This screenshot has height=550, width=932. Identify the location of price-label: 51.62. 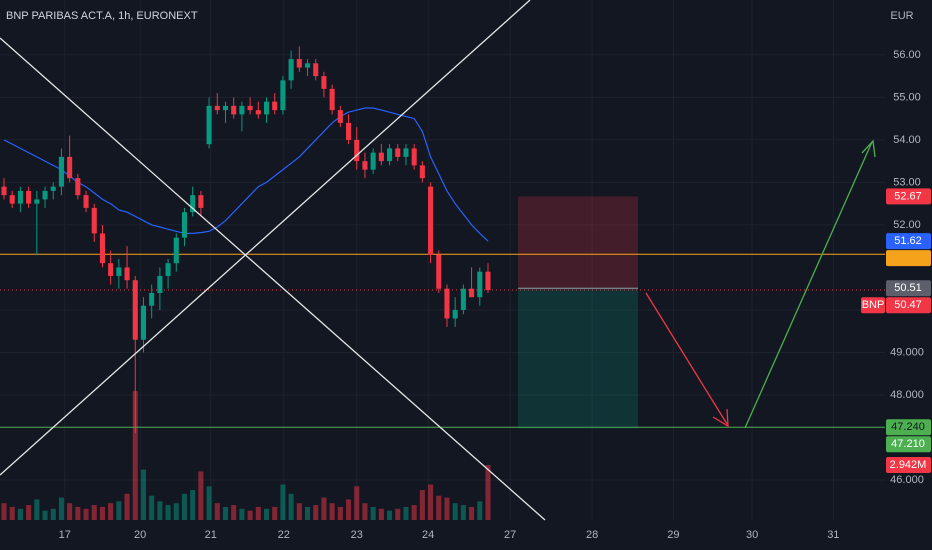
(908, 241).